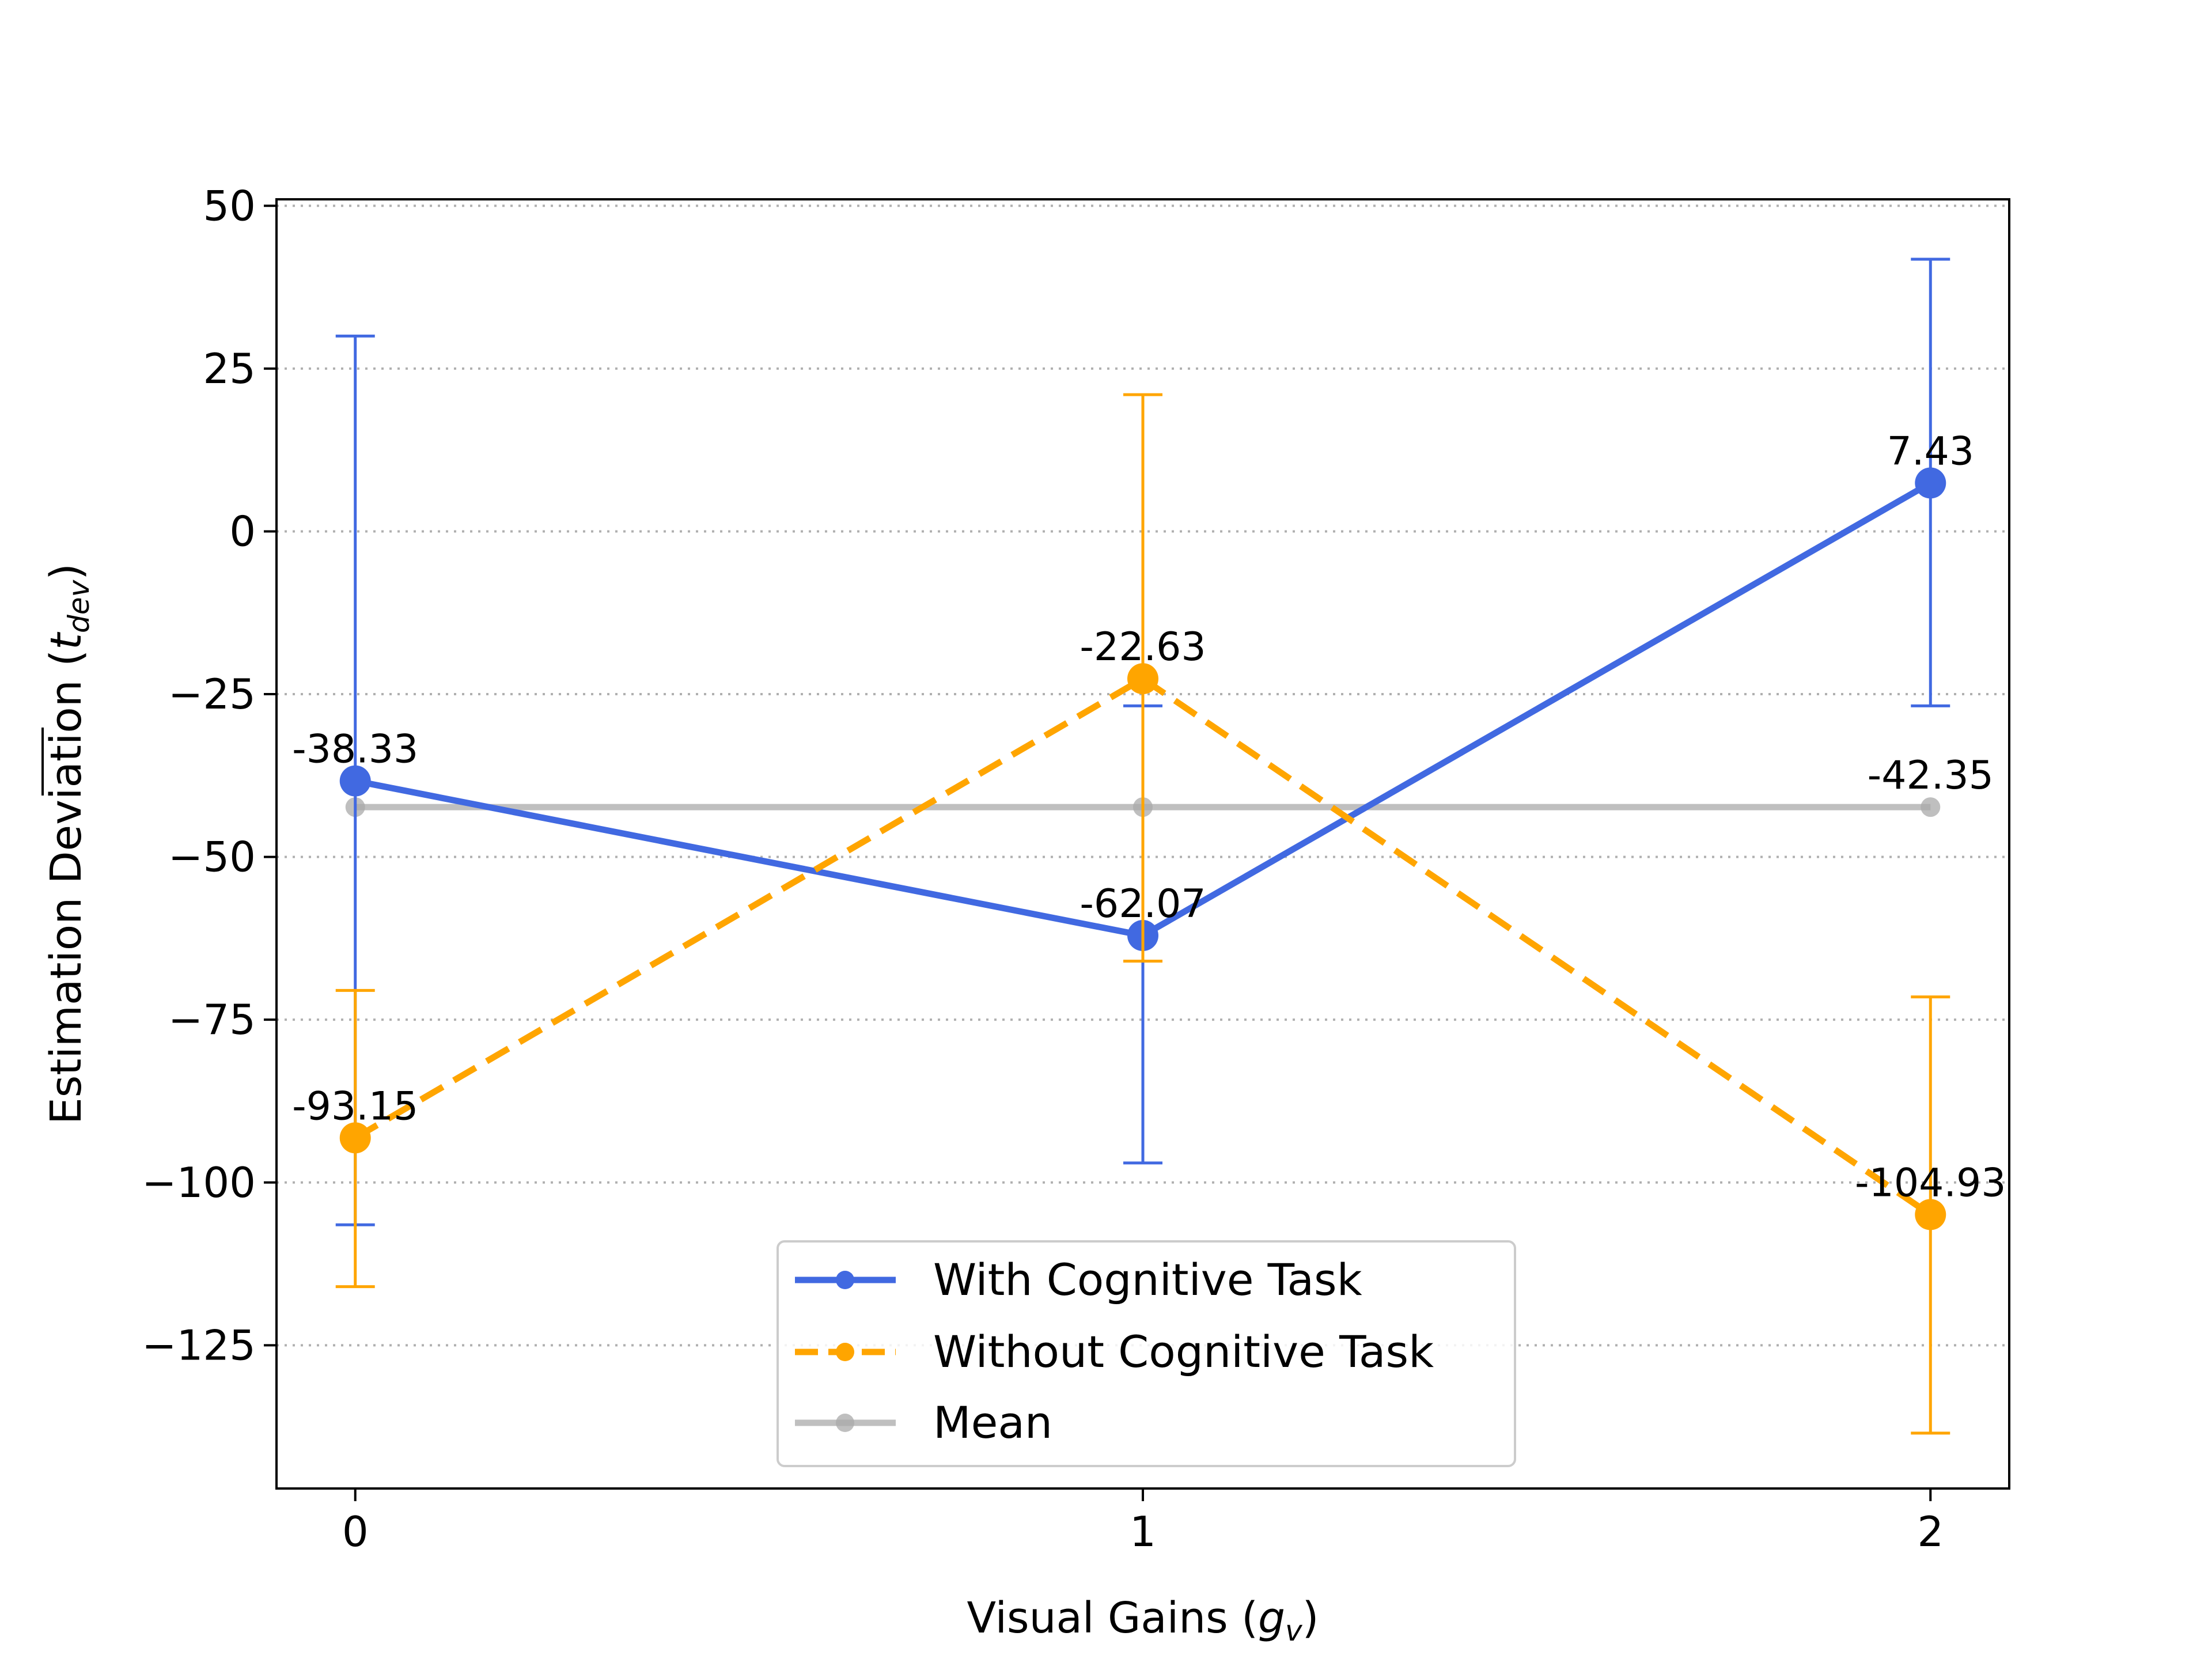  Describe the element at coordinates (845, 1280) in the screenshot. I see `legend-swatch-marker-with` at that location.